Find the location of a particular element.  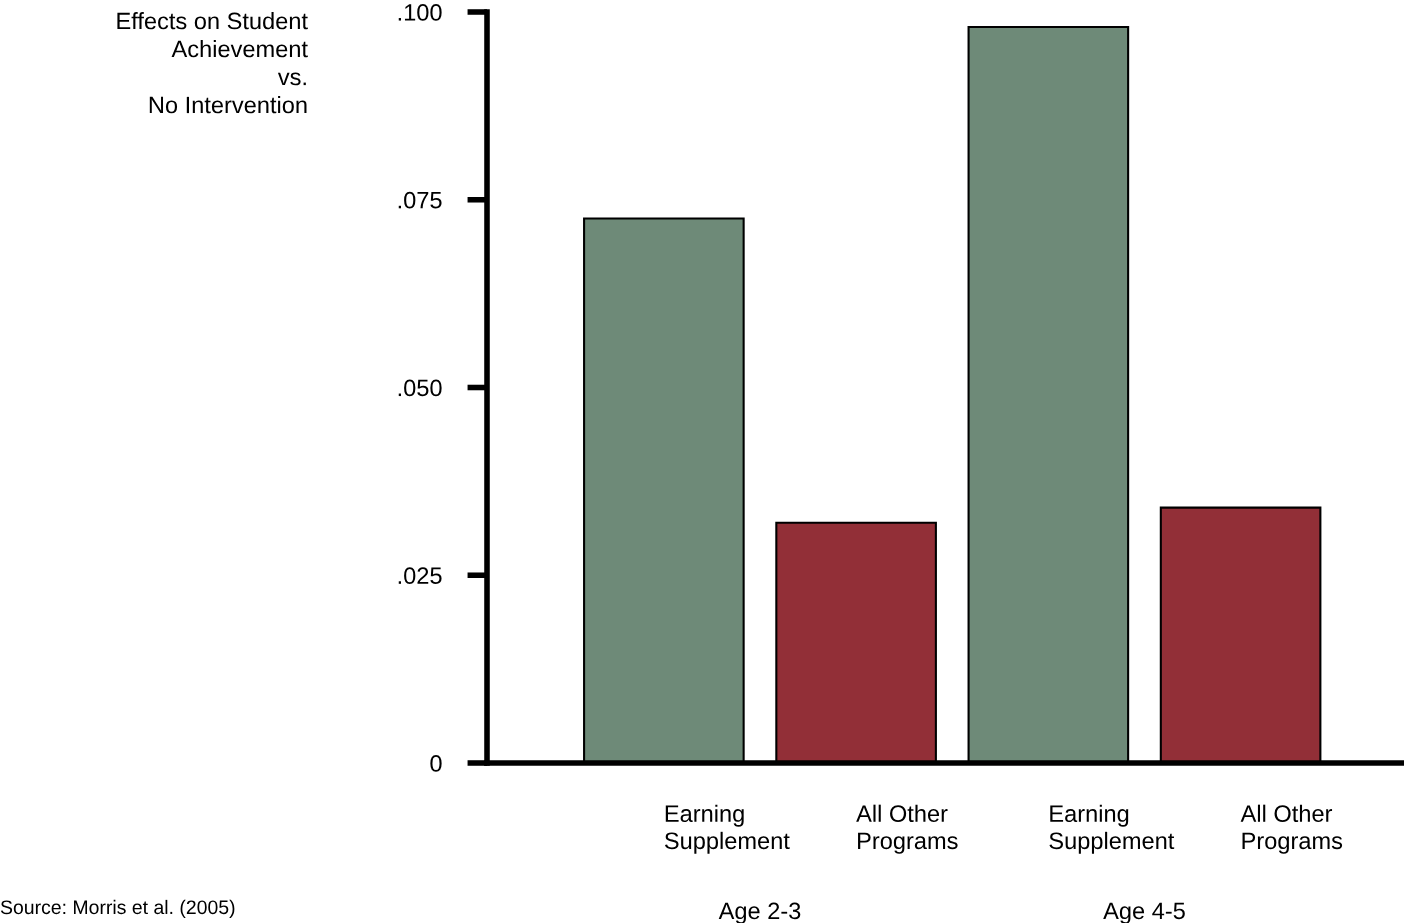

y-tick-label: .025 is located at coordinates (420, 576).